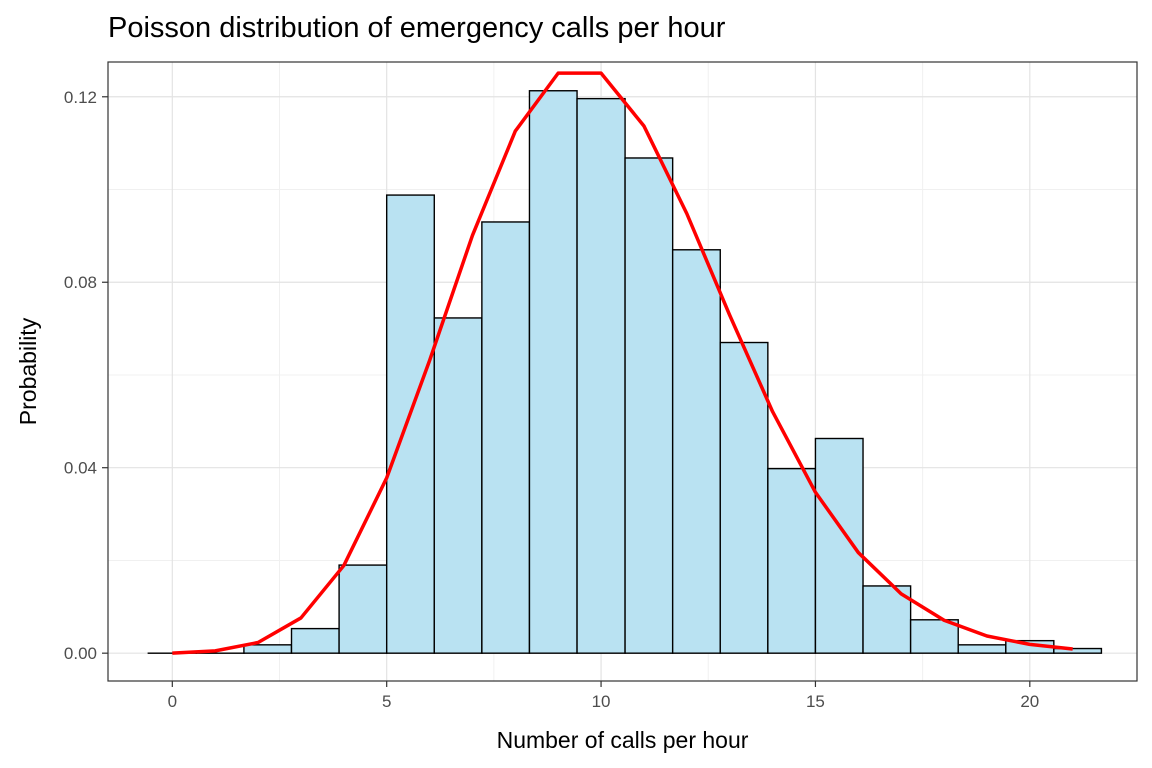  What do you see at coordinates (601, 701) in the screenshot?
I see `x-tick-label: 10` at bounding box center [601, 701].